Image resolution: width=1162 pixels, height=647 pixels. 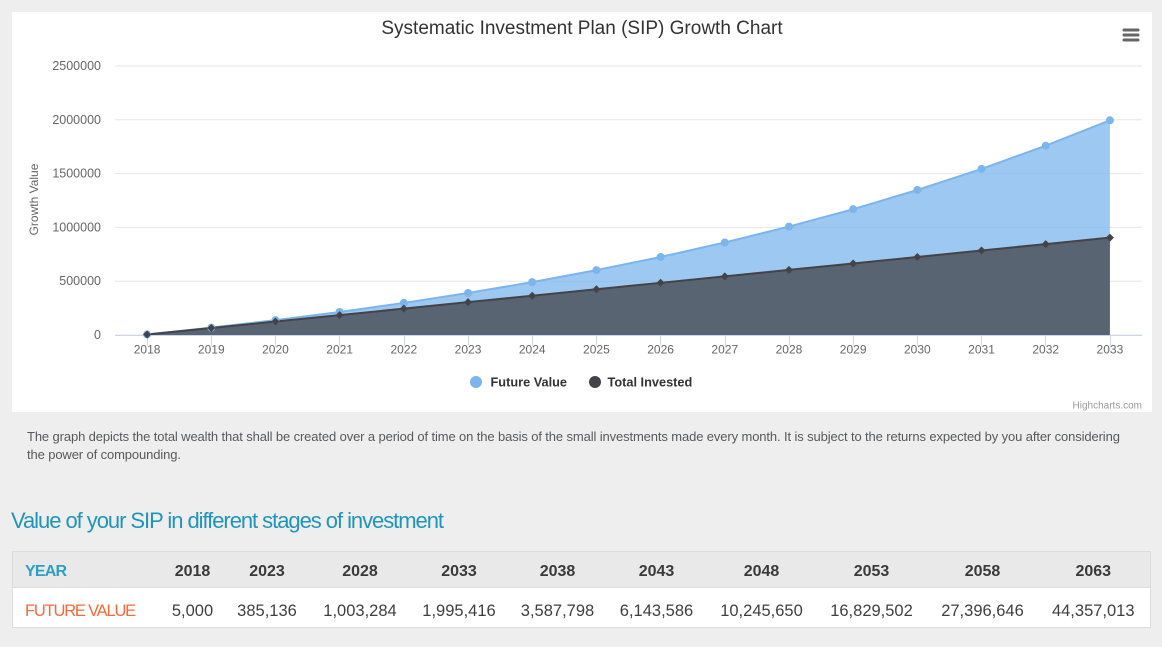 What do you see at coordinates (275, 350) in the screenshot?
I see `svg-text: 2020` at bounding box center [275, 350].